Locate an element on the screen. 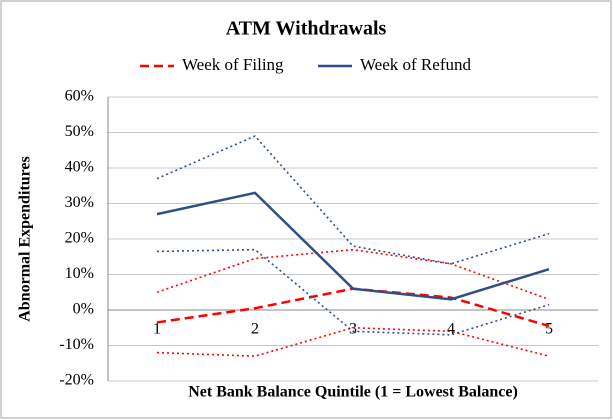  y-tick-label: 40% is located at coordinates (79, 167).